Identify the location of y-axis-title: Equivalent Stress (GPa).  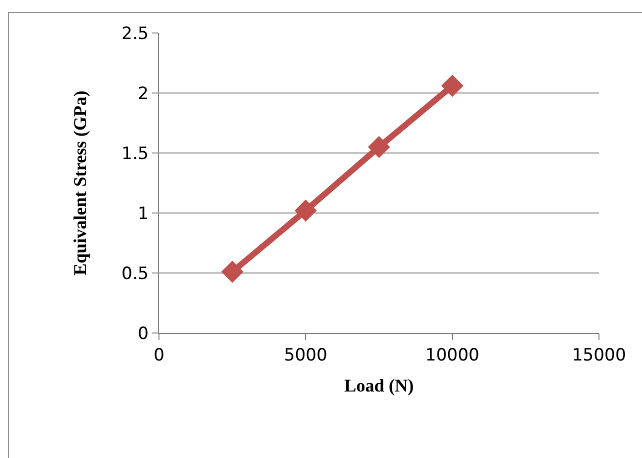
(80, 183).